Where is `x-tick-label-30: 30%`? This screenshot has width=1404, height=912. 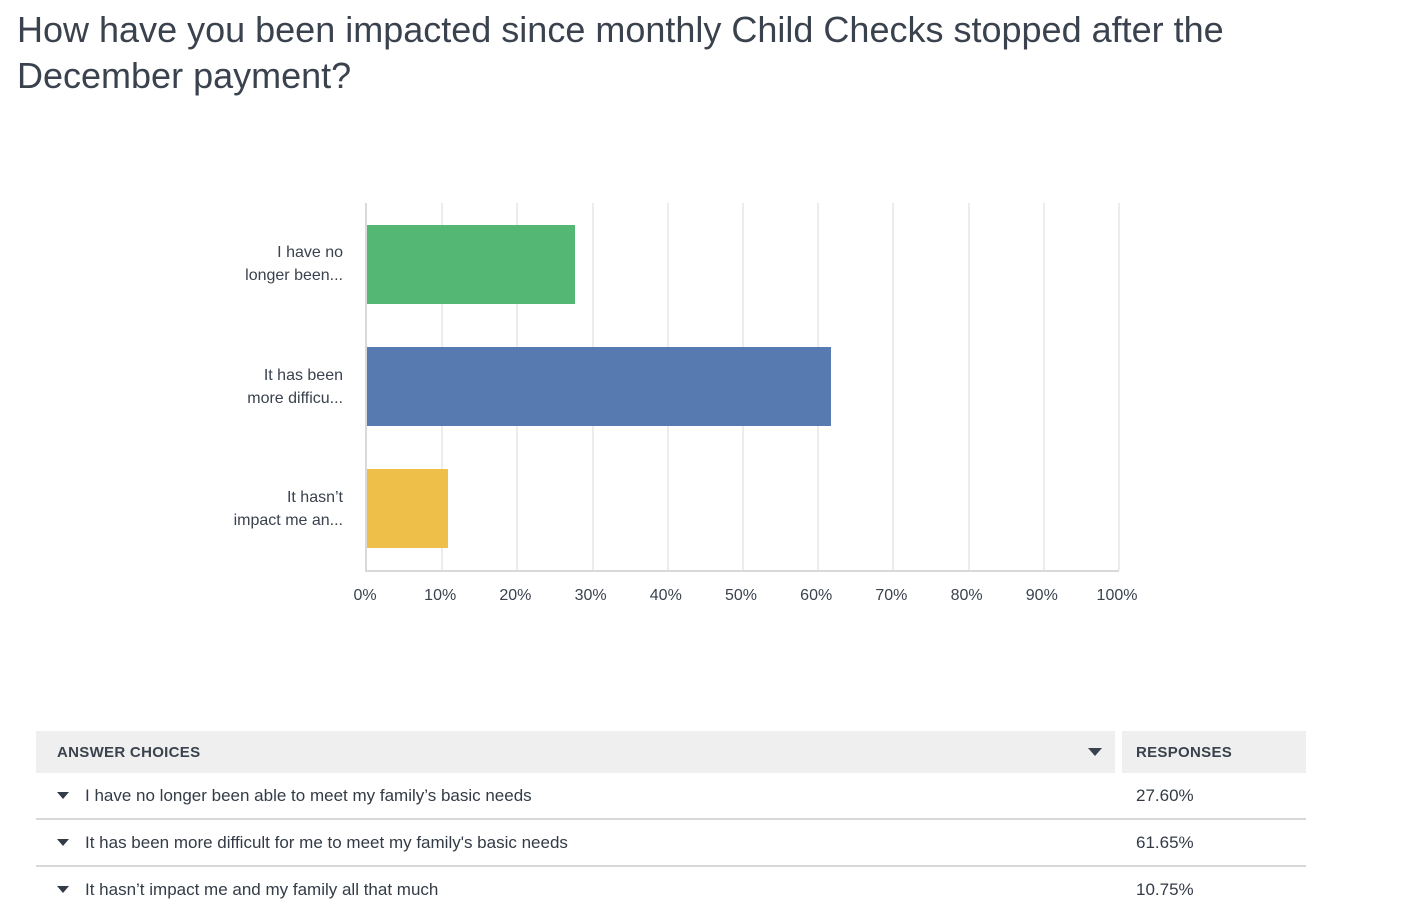
x-tick-label-30: 30% is located at coordinates (590, 595).